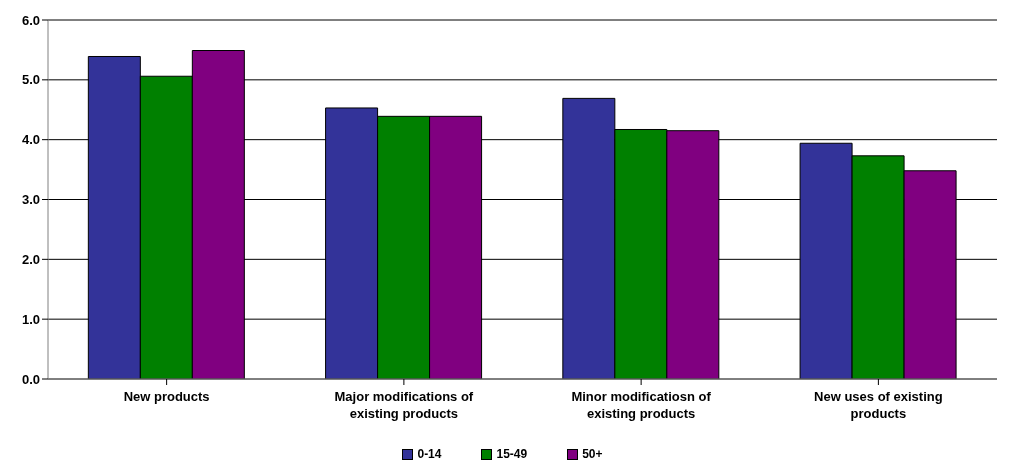 This screenshot has width=1009, height=473. What do you see at coordinates (30, 259) in the screenshot?
I see `y-tick-label: 2.0` at bounding box center [30, 259].